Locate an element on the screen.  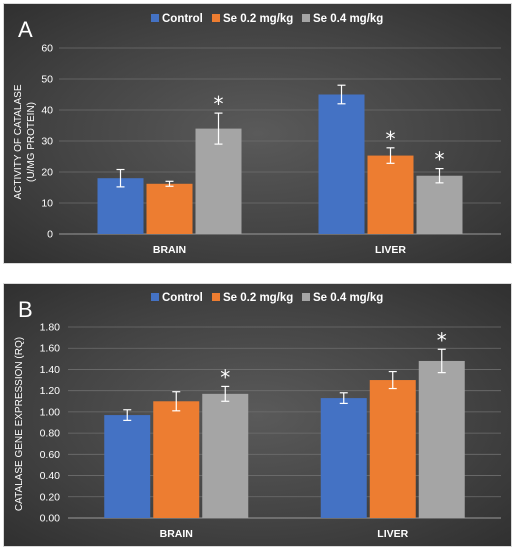
y-tick-a-6: 60 is located at coordinates (47, 49).